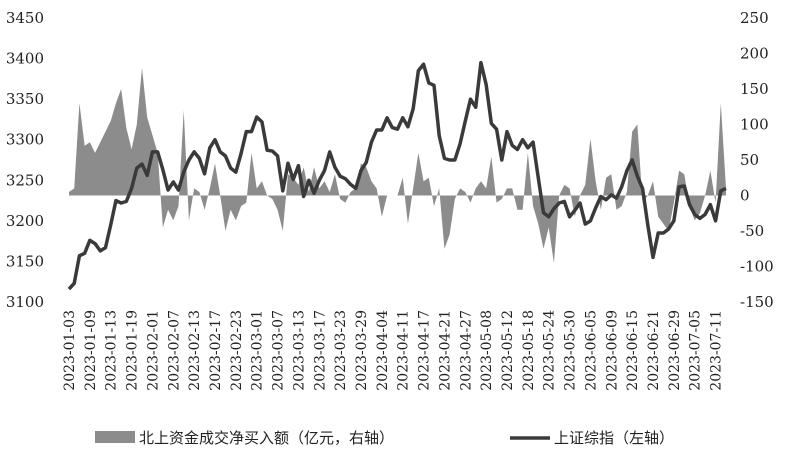 Image resolution: width=793 pixels, height=460 pixels. Describe the element at coordinates (25, 261) in the screenshot. I see `y-tick-label: 3150` at that location.